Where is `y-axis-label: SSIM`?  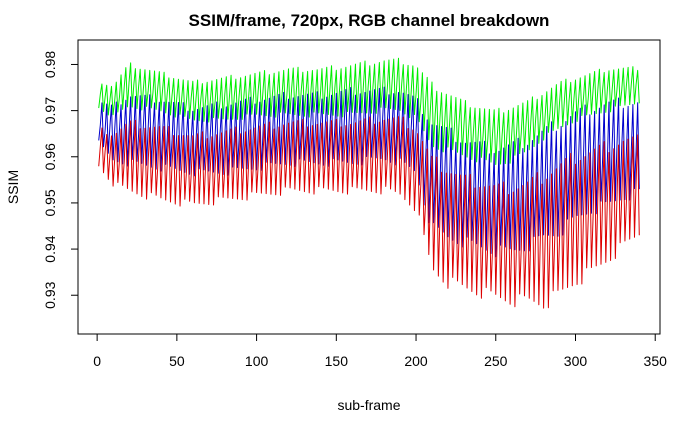 y-axis-label: SSIM is located at coordinates (13, 187).